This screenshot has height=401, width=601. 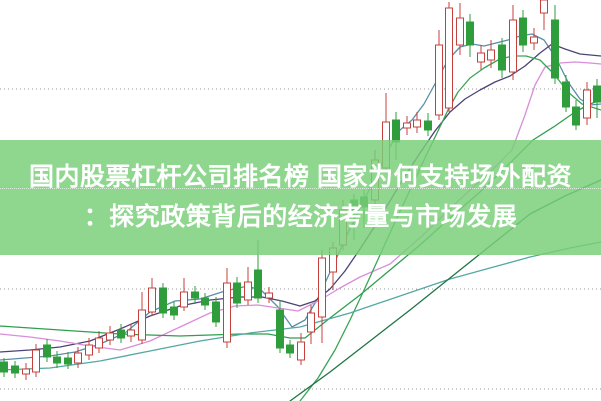 I want to click on gridline-overlay, so click(x=300, y=188).